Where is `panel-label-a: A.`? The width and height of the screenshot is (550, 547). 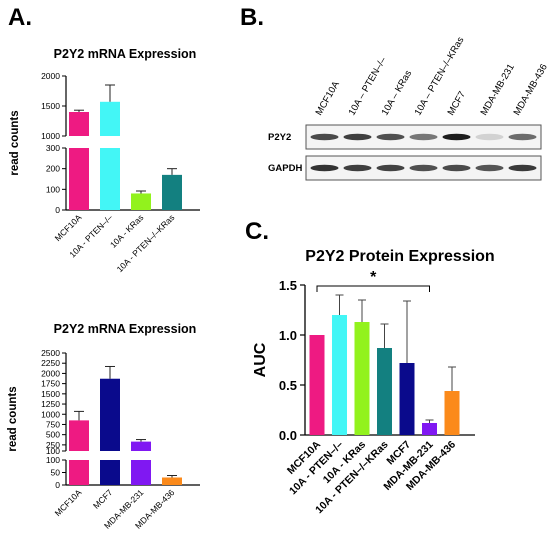
panel-label-a: A. is located at coordinates (20, 17).